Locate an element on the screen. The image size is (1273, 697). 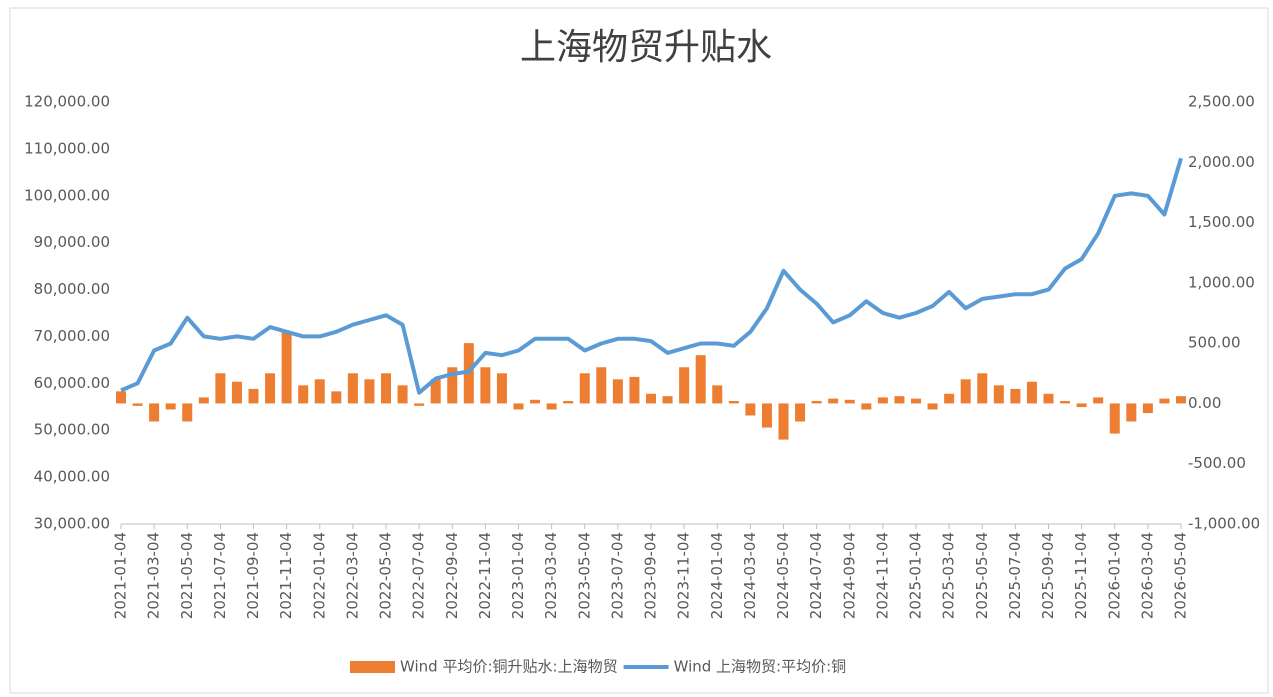
y-tick-label: 70,000.00 is located at coordinates (72, 336).